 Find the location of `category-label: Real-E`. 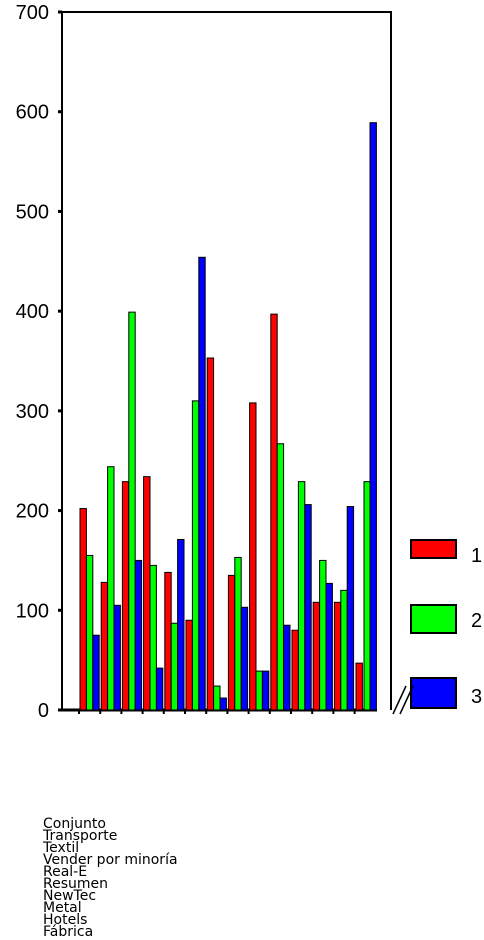

category-label: Real-E is located at coordinates (65, 872).